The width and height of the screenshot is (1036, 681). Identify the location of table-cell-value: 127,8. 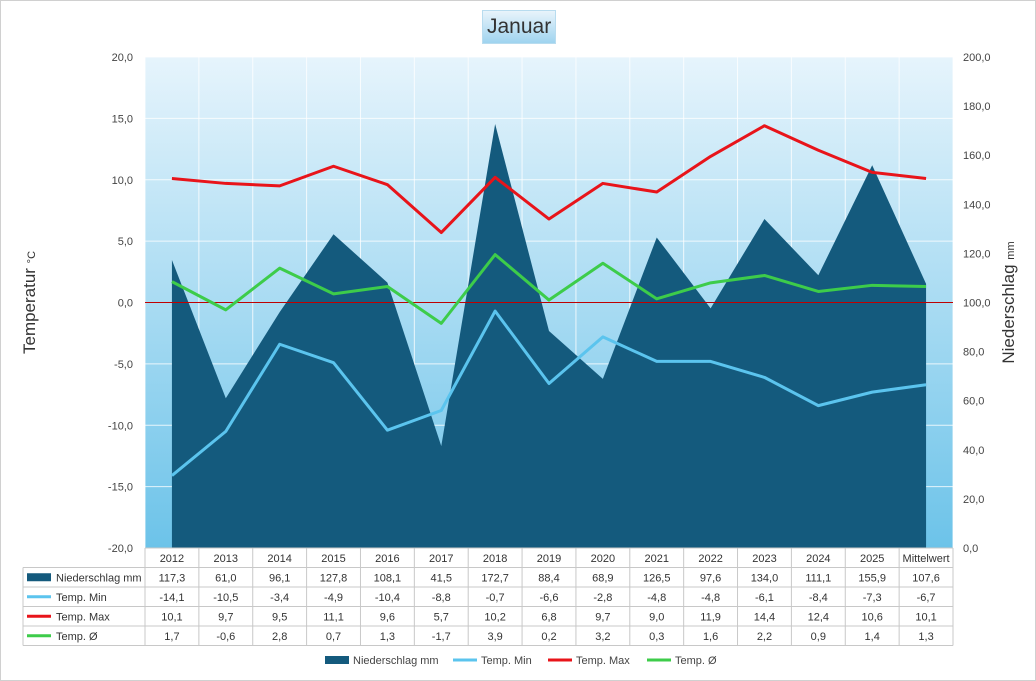
(334, 578).